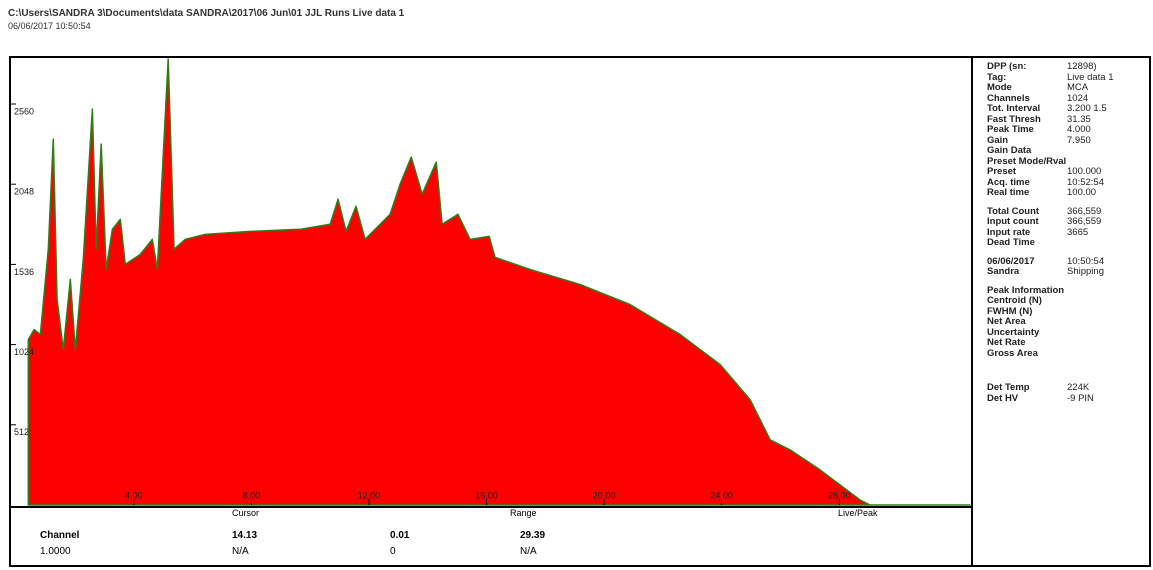 The image size is (1153, 570). I want to click on info-label: Gross Area, so click(1012, 353).